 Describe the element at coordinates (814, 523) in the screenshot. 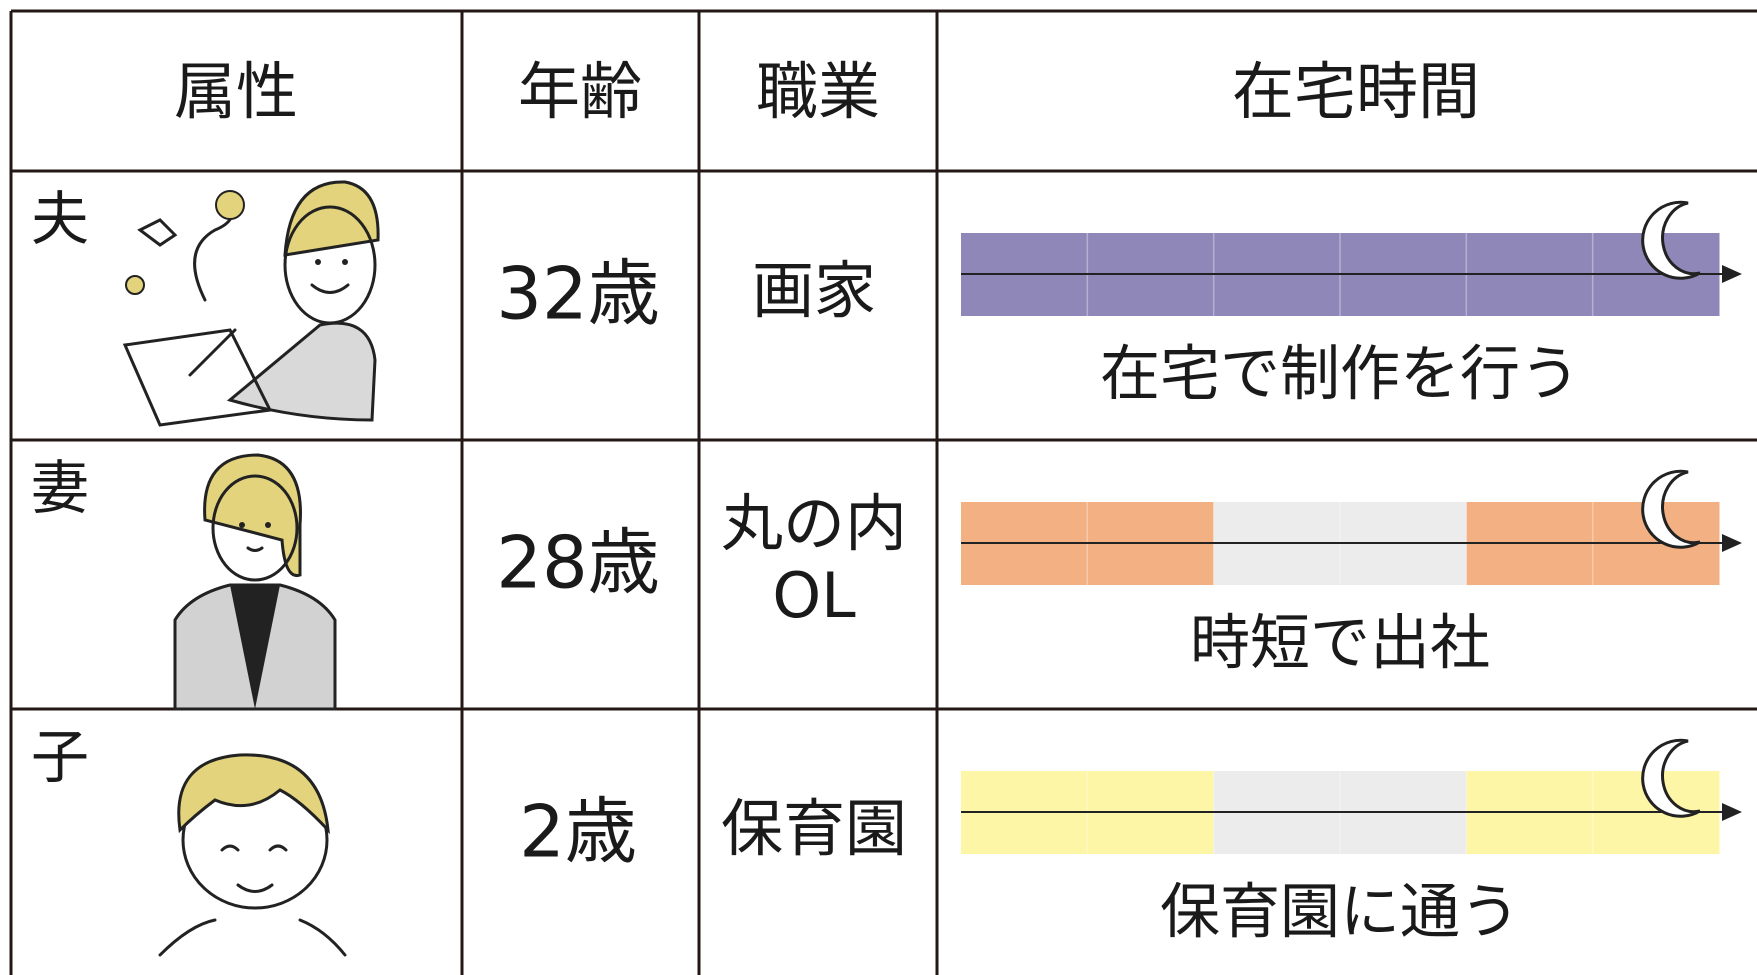

I see `job-cell: 丸の内` at that location.